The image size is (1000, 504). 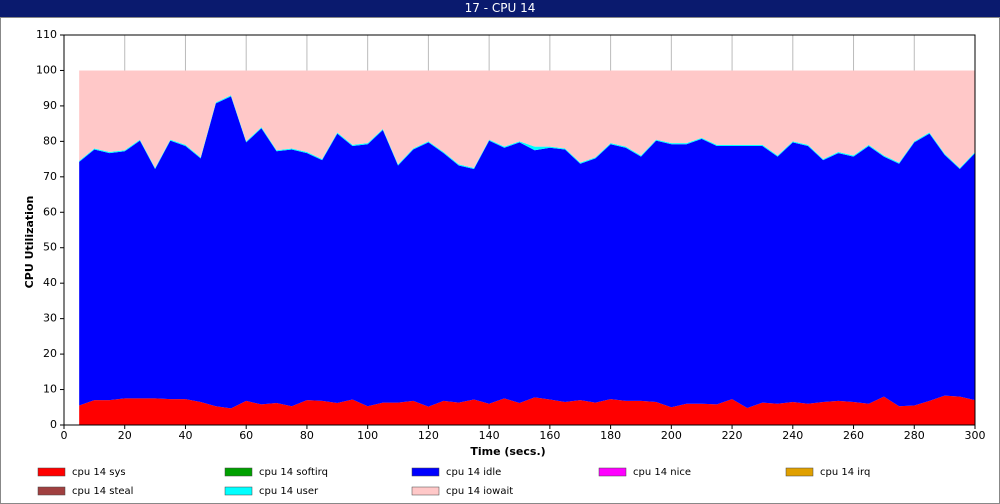 What do you see at coordinates (99, 472) in the screenshot?
I see `legend-label: cpu 14 sys` at bounding box center [99, 472].